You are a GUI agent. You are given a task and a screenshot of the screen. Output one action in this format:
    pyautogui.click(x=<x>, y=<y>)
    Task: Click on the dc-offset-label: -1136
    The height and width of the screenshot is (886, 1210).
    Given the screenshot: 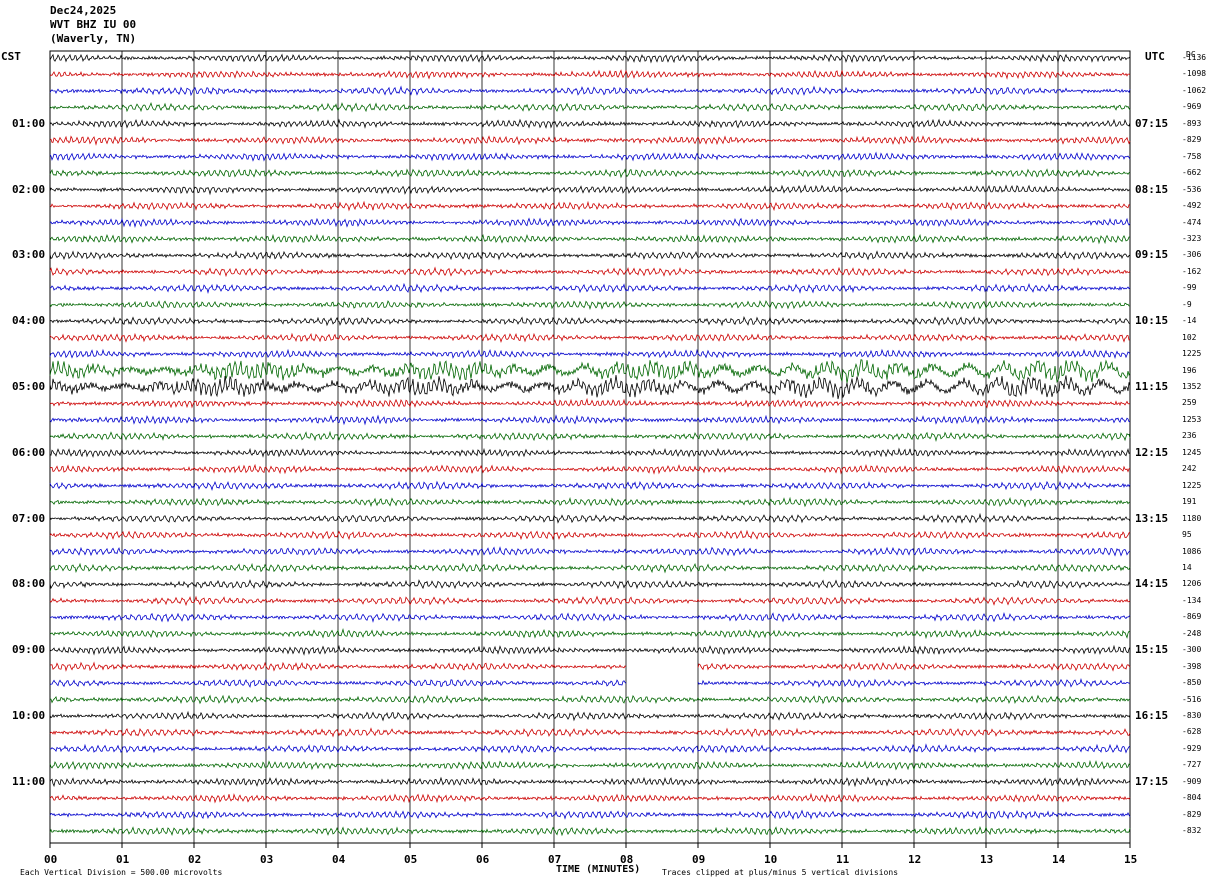 What is the action you would take?
    pyautogui.click(x=1194, y=57)
    